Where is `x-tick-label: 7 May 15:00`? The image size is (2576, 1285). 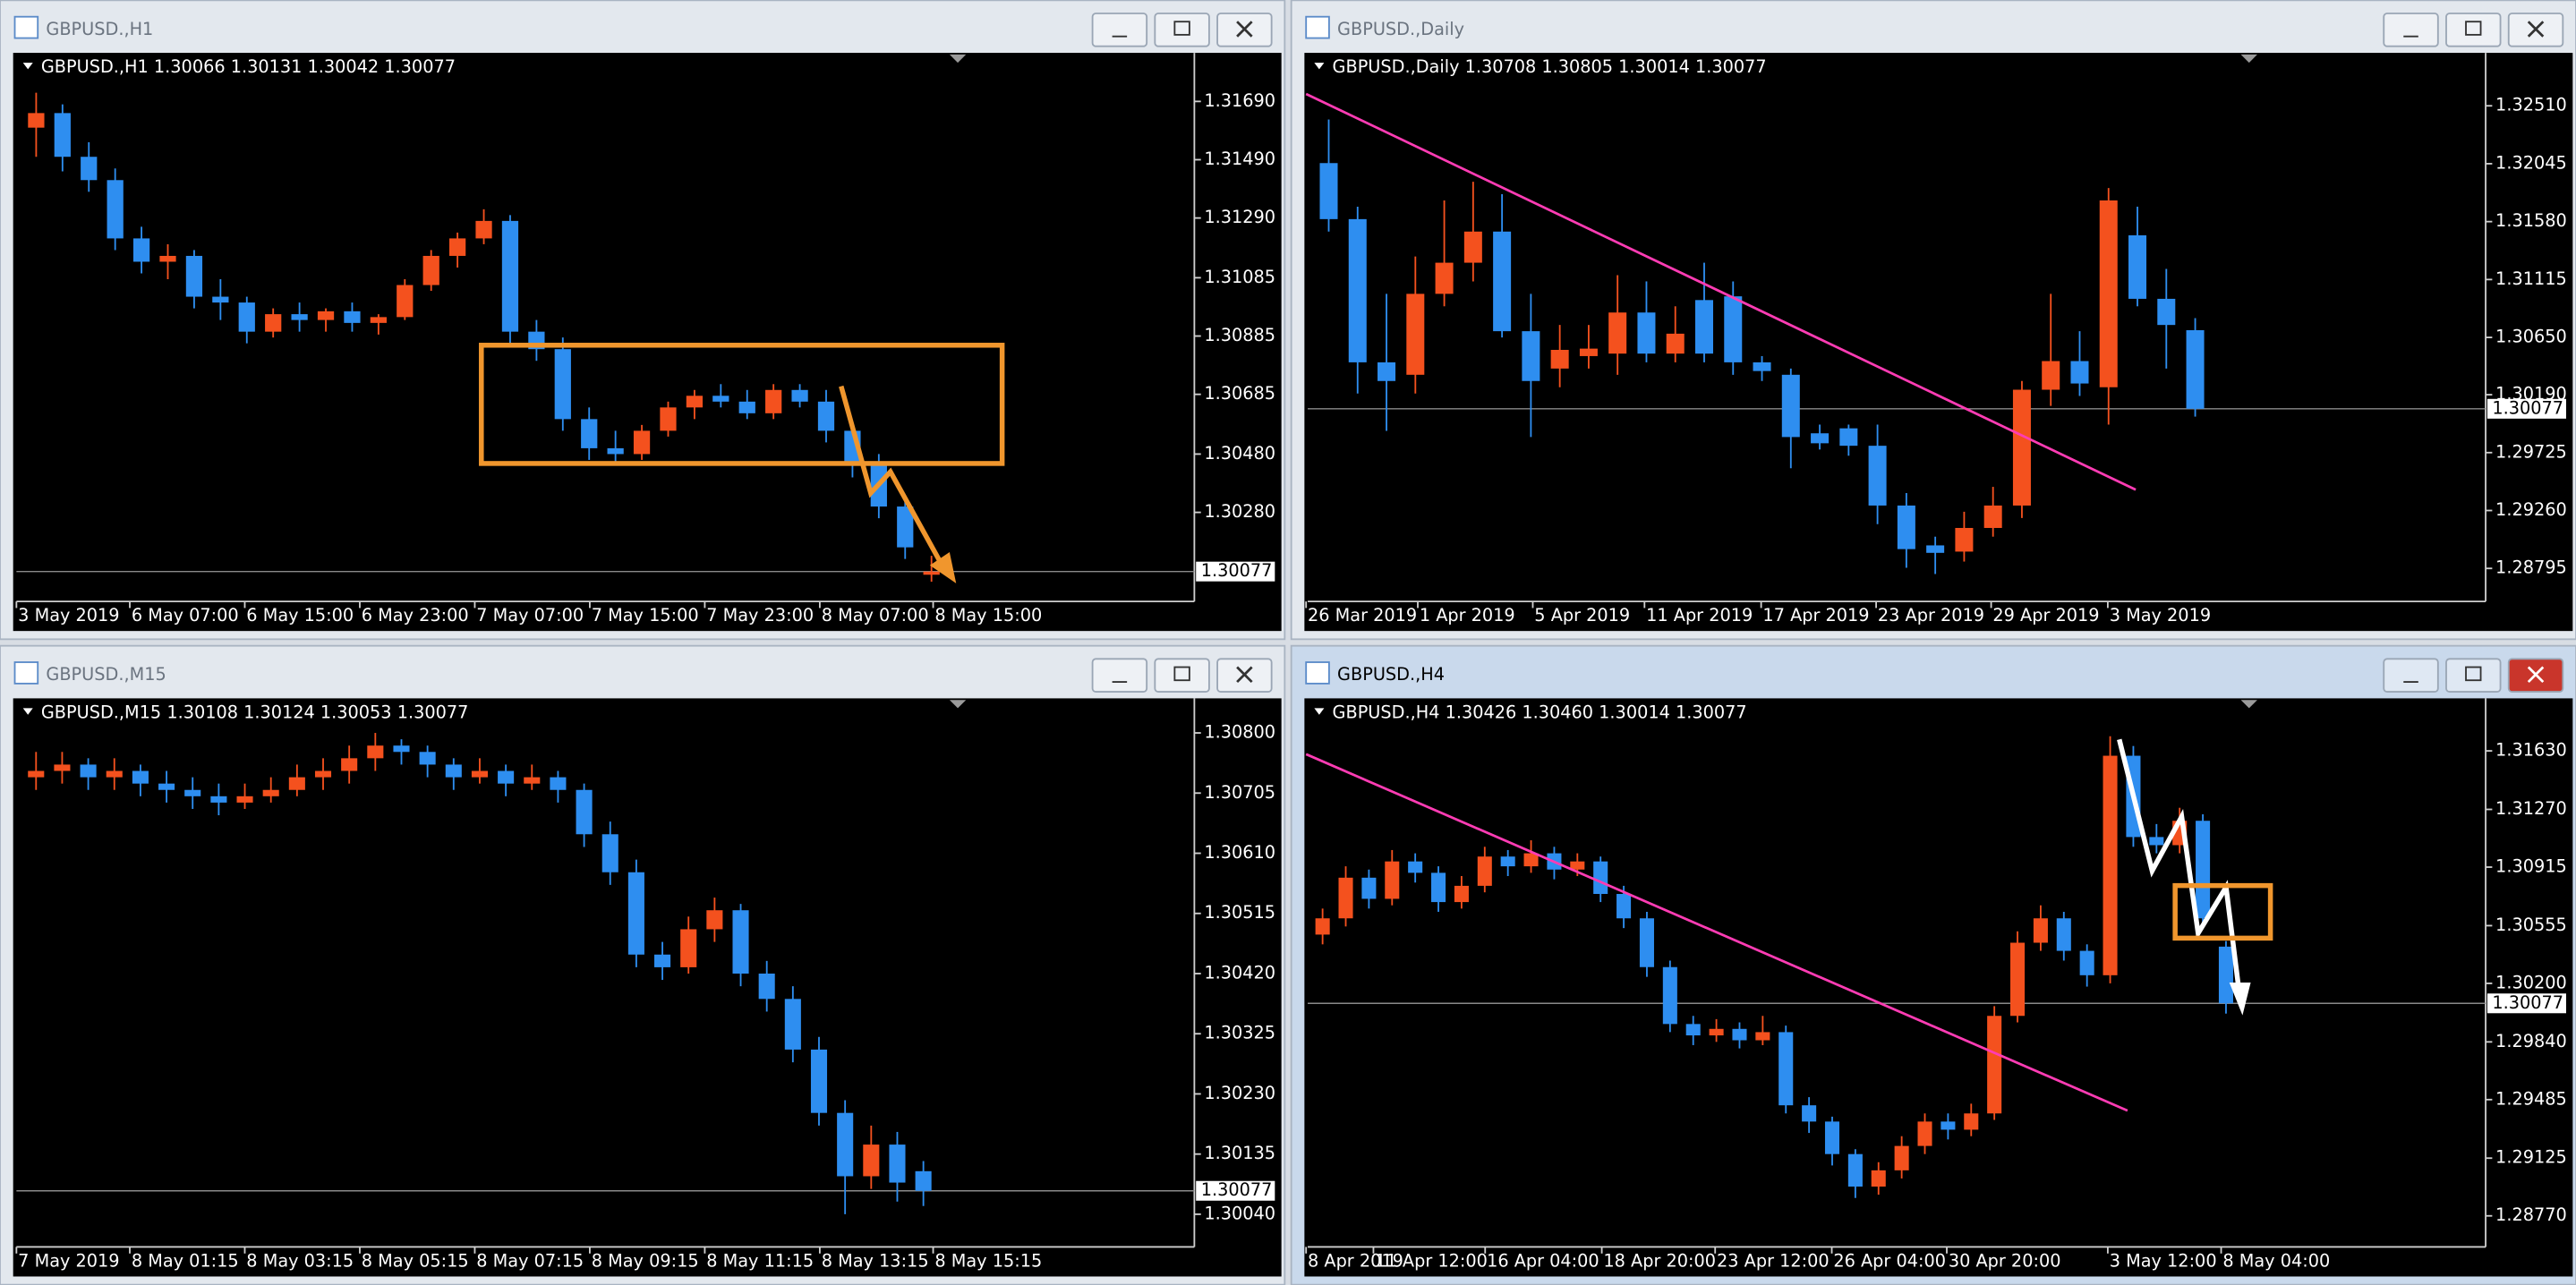 x-tick-label: 7 May 15:00 is located at coordinates (645, 615).